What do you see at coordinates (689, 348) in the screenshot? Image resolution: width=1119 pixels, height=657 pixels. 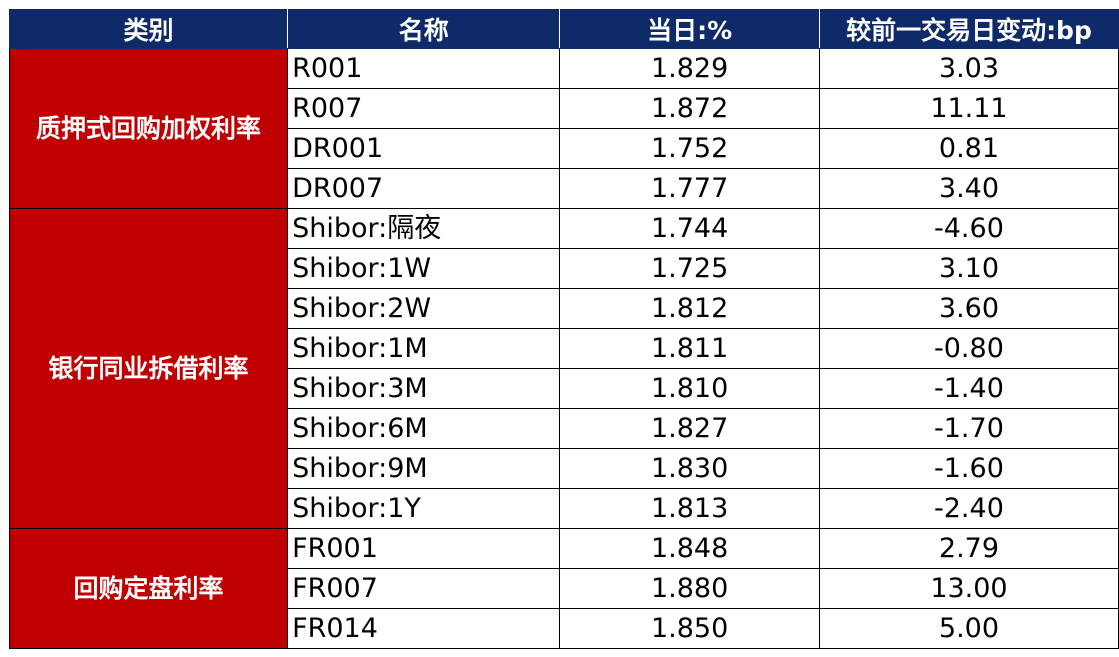 I see `today-value-cell: 1.811` at bounding box center [689, 348].